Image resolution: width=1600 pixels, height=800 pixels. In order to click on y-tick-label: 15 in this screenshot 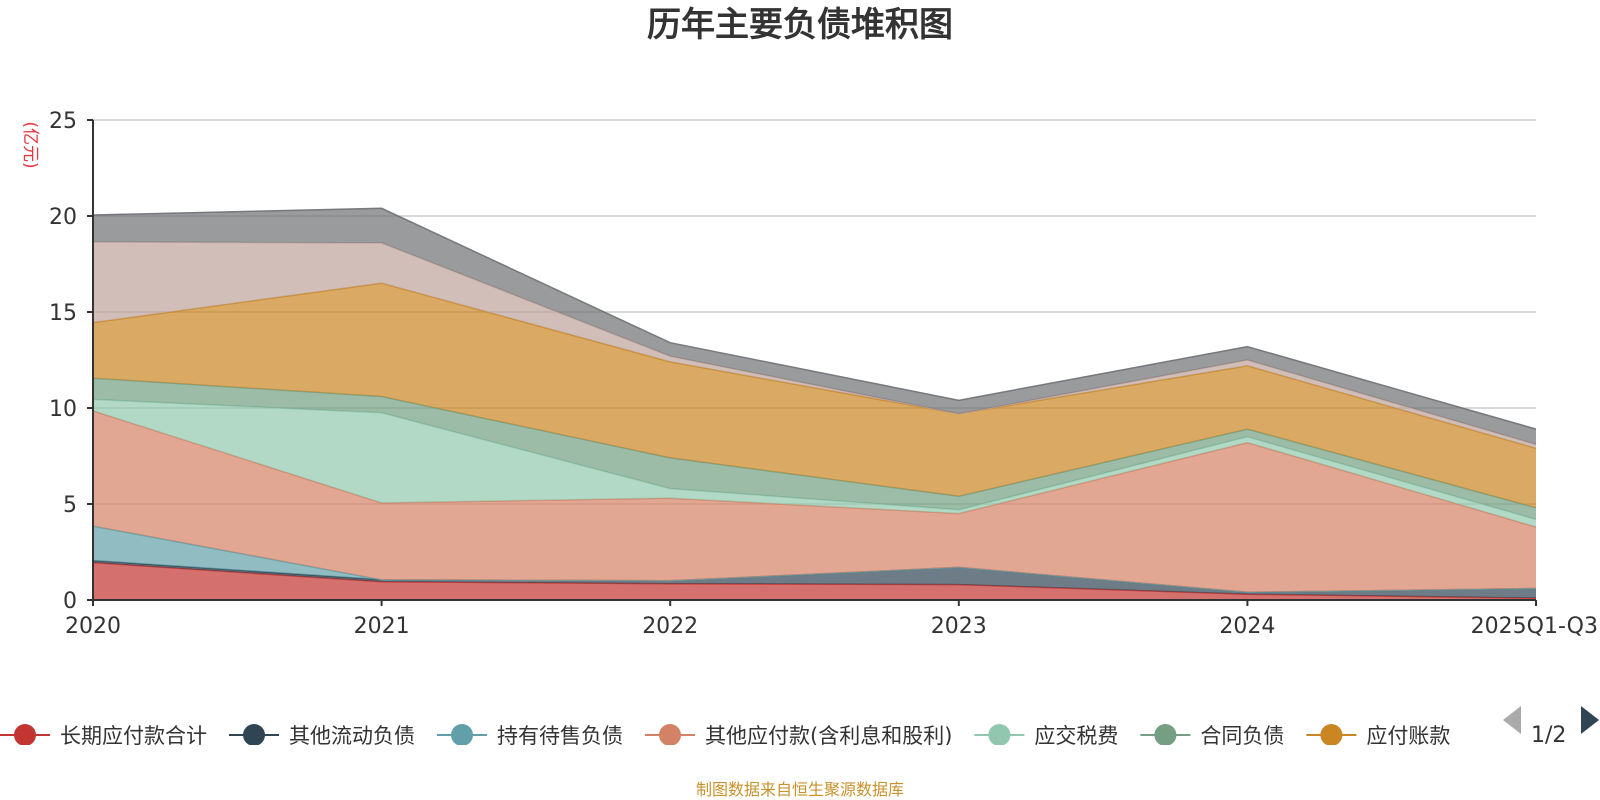, I will do `click(63, 313)`.